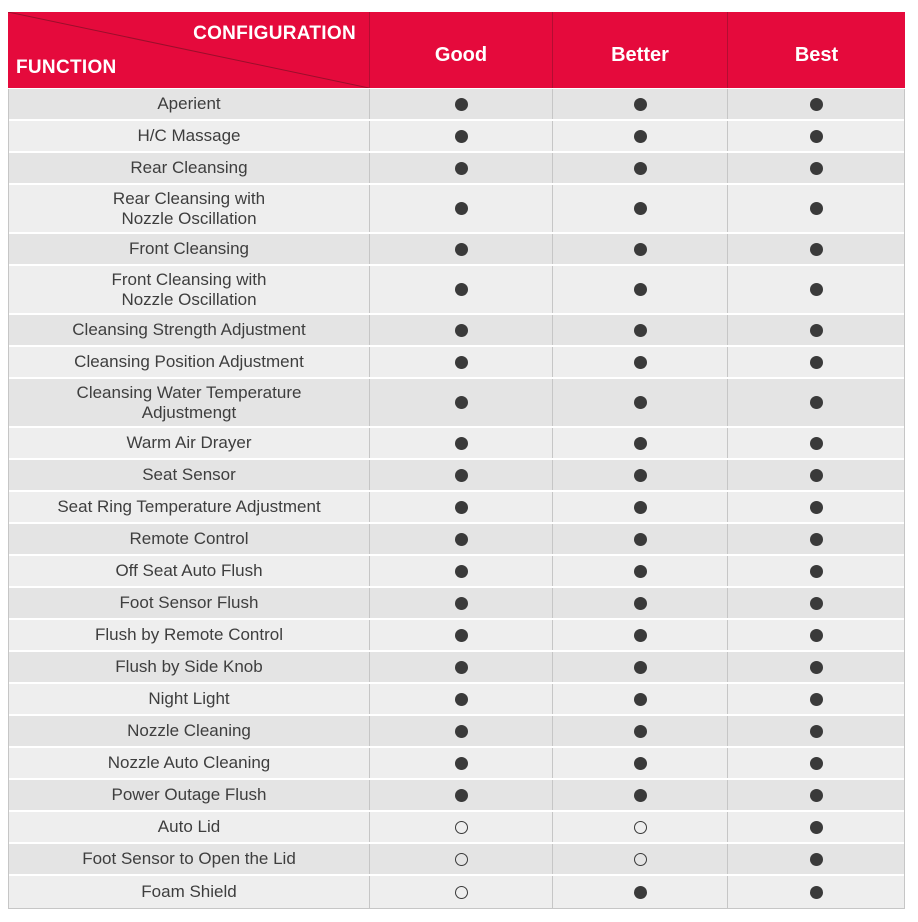 This screenshot has width=918, height=922. What do you see at coordinates (188, 50) in the screenshot?
I see `diagonal-divider` at bounding box center [188, 50].